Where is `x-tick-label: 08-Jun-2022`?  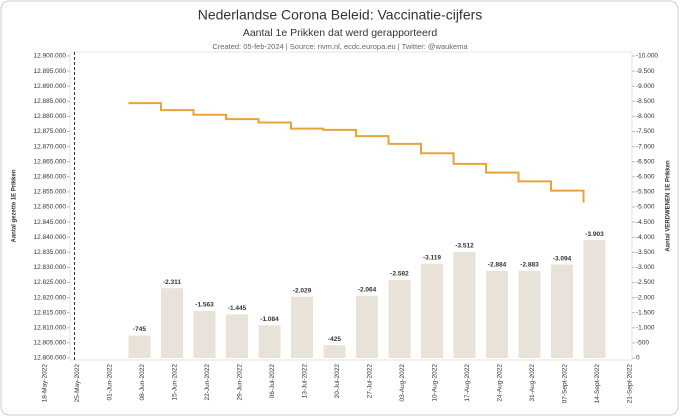 x-tick-label: 08-Jun-2022 is located at coordinates (142, 382).